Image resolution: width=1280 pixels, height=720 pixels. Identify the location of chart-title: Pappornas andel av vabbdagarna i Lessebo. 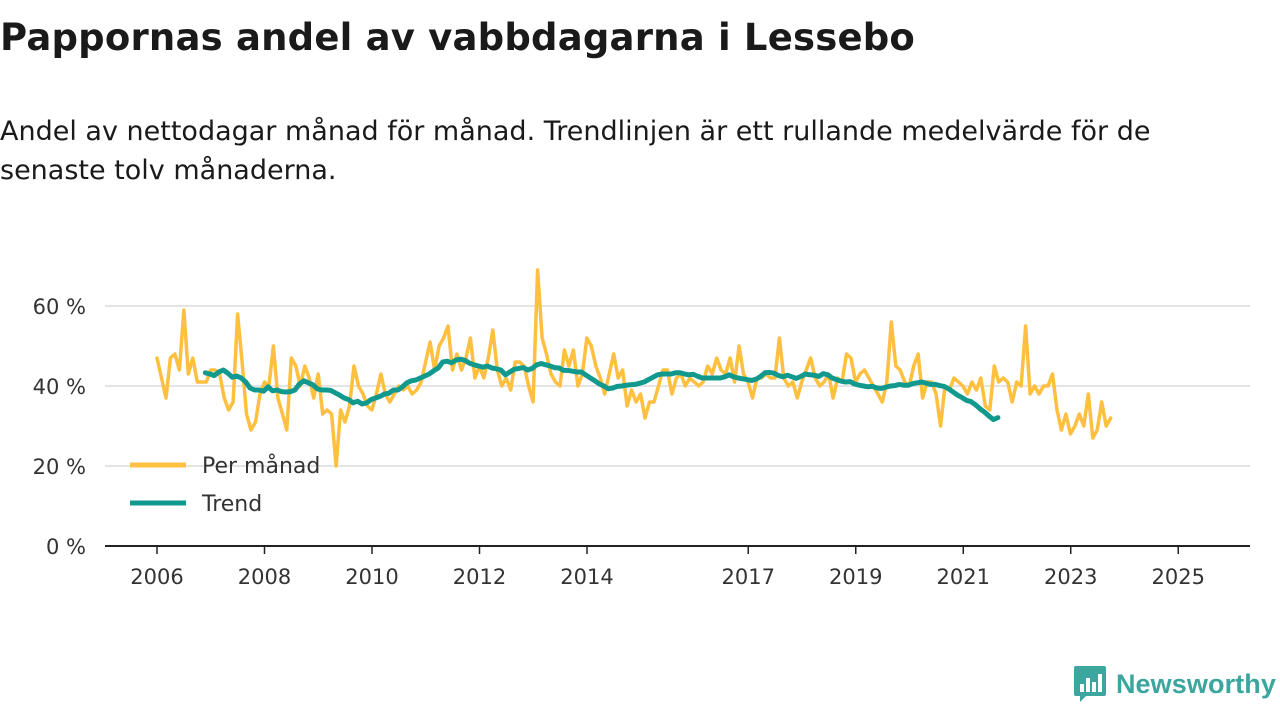
(458, 37).